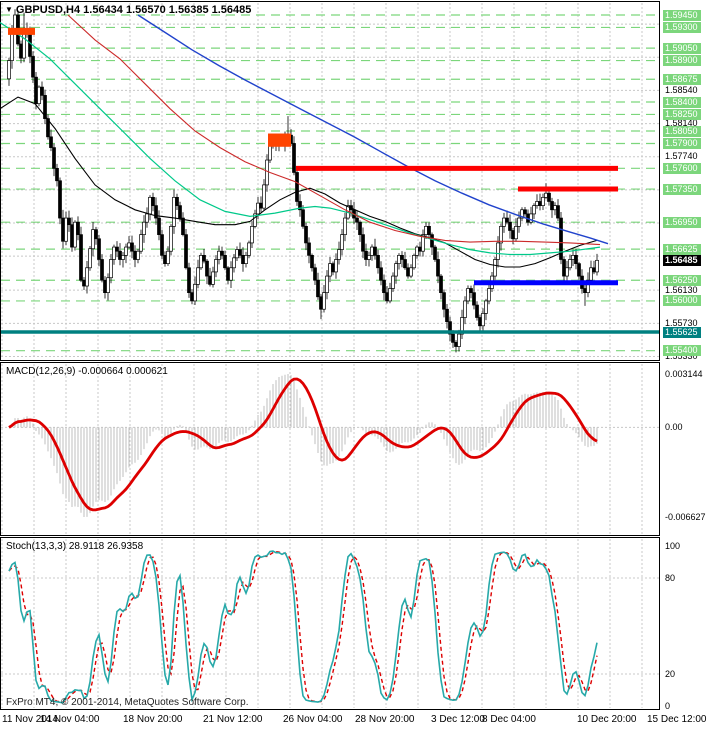 The height and width of the screenshot is (732, 712). I want to click on symbol-dropdown-icon: ▼, so click(9, 9).